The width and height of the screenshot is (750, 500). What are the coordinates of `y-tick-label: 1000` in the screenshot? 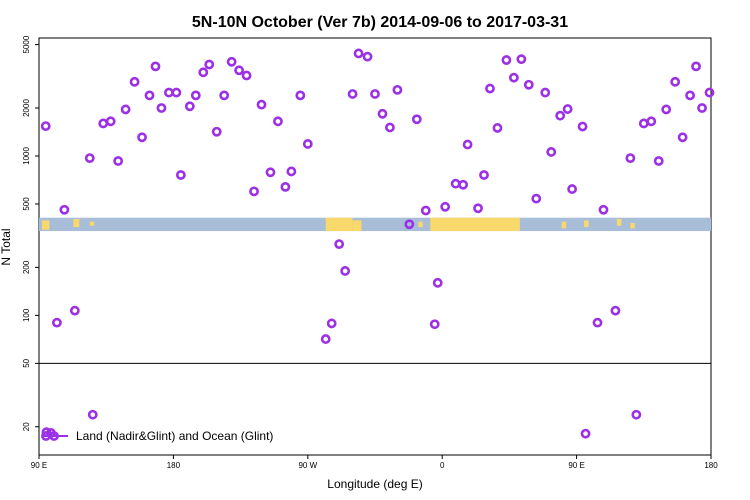 It's located at (26, 156).